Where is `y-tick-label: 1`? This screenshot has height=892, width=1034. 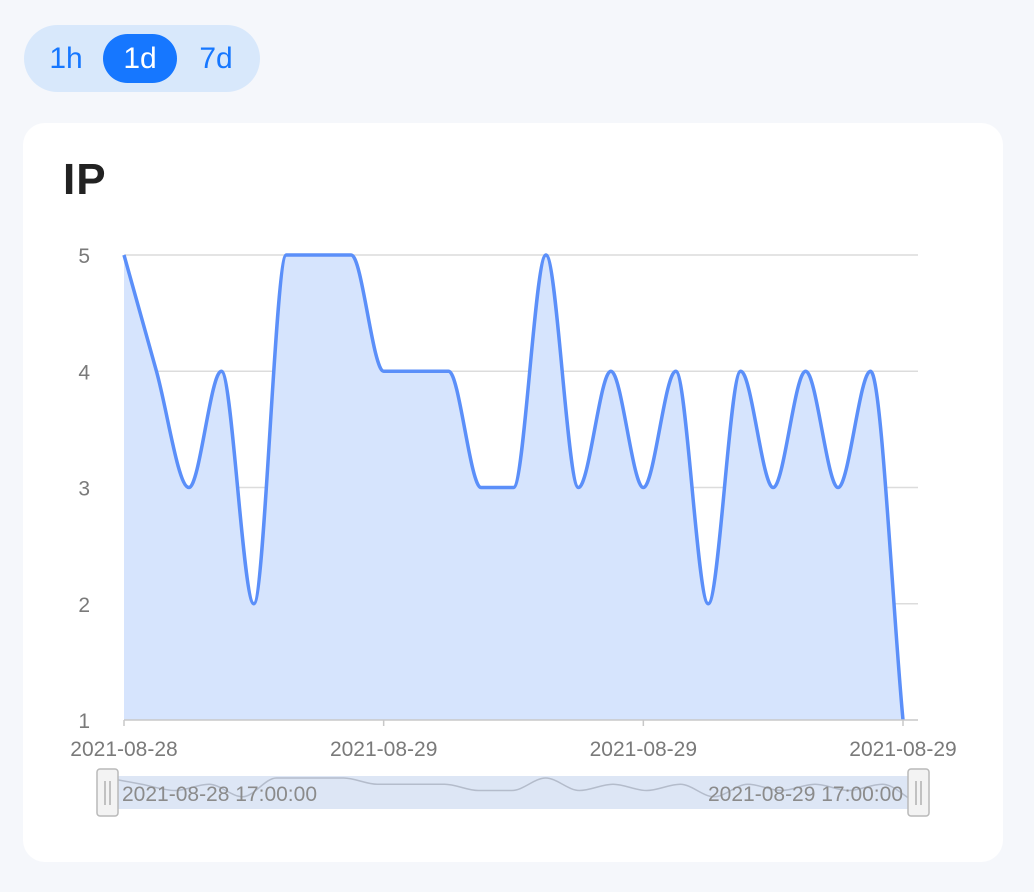
y-tick-label: 1 is located at coordinates (84, 721).